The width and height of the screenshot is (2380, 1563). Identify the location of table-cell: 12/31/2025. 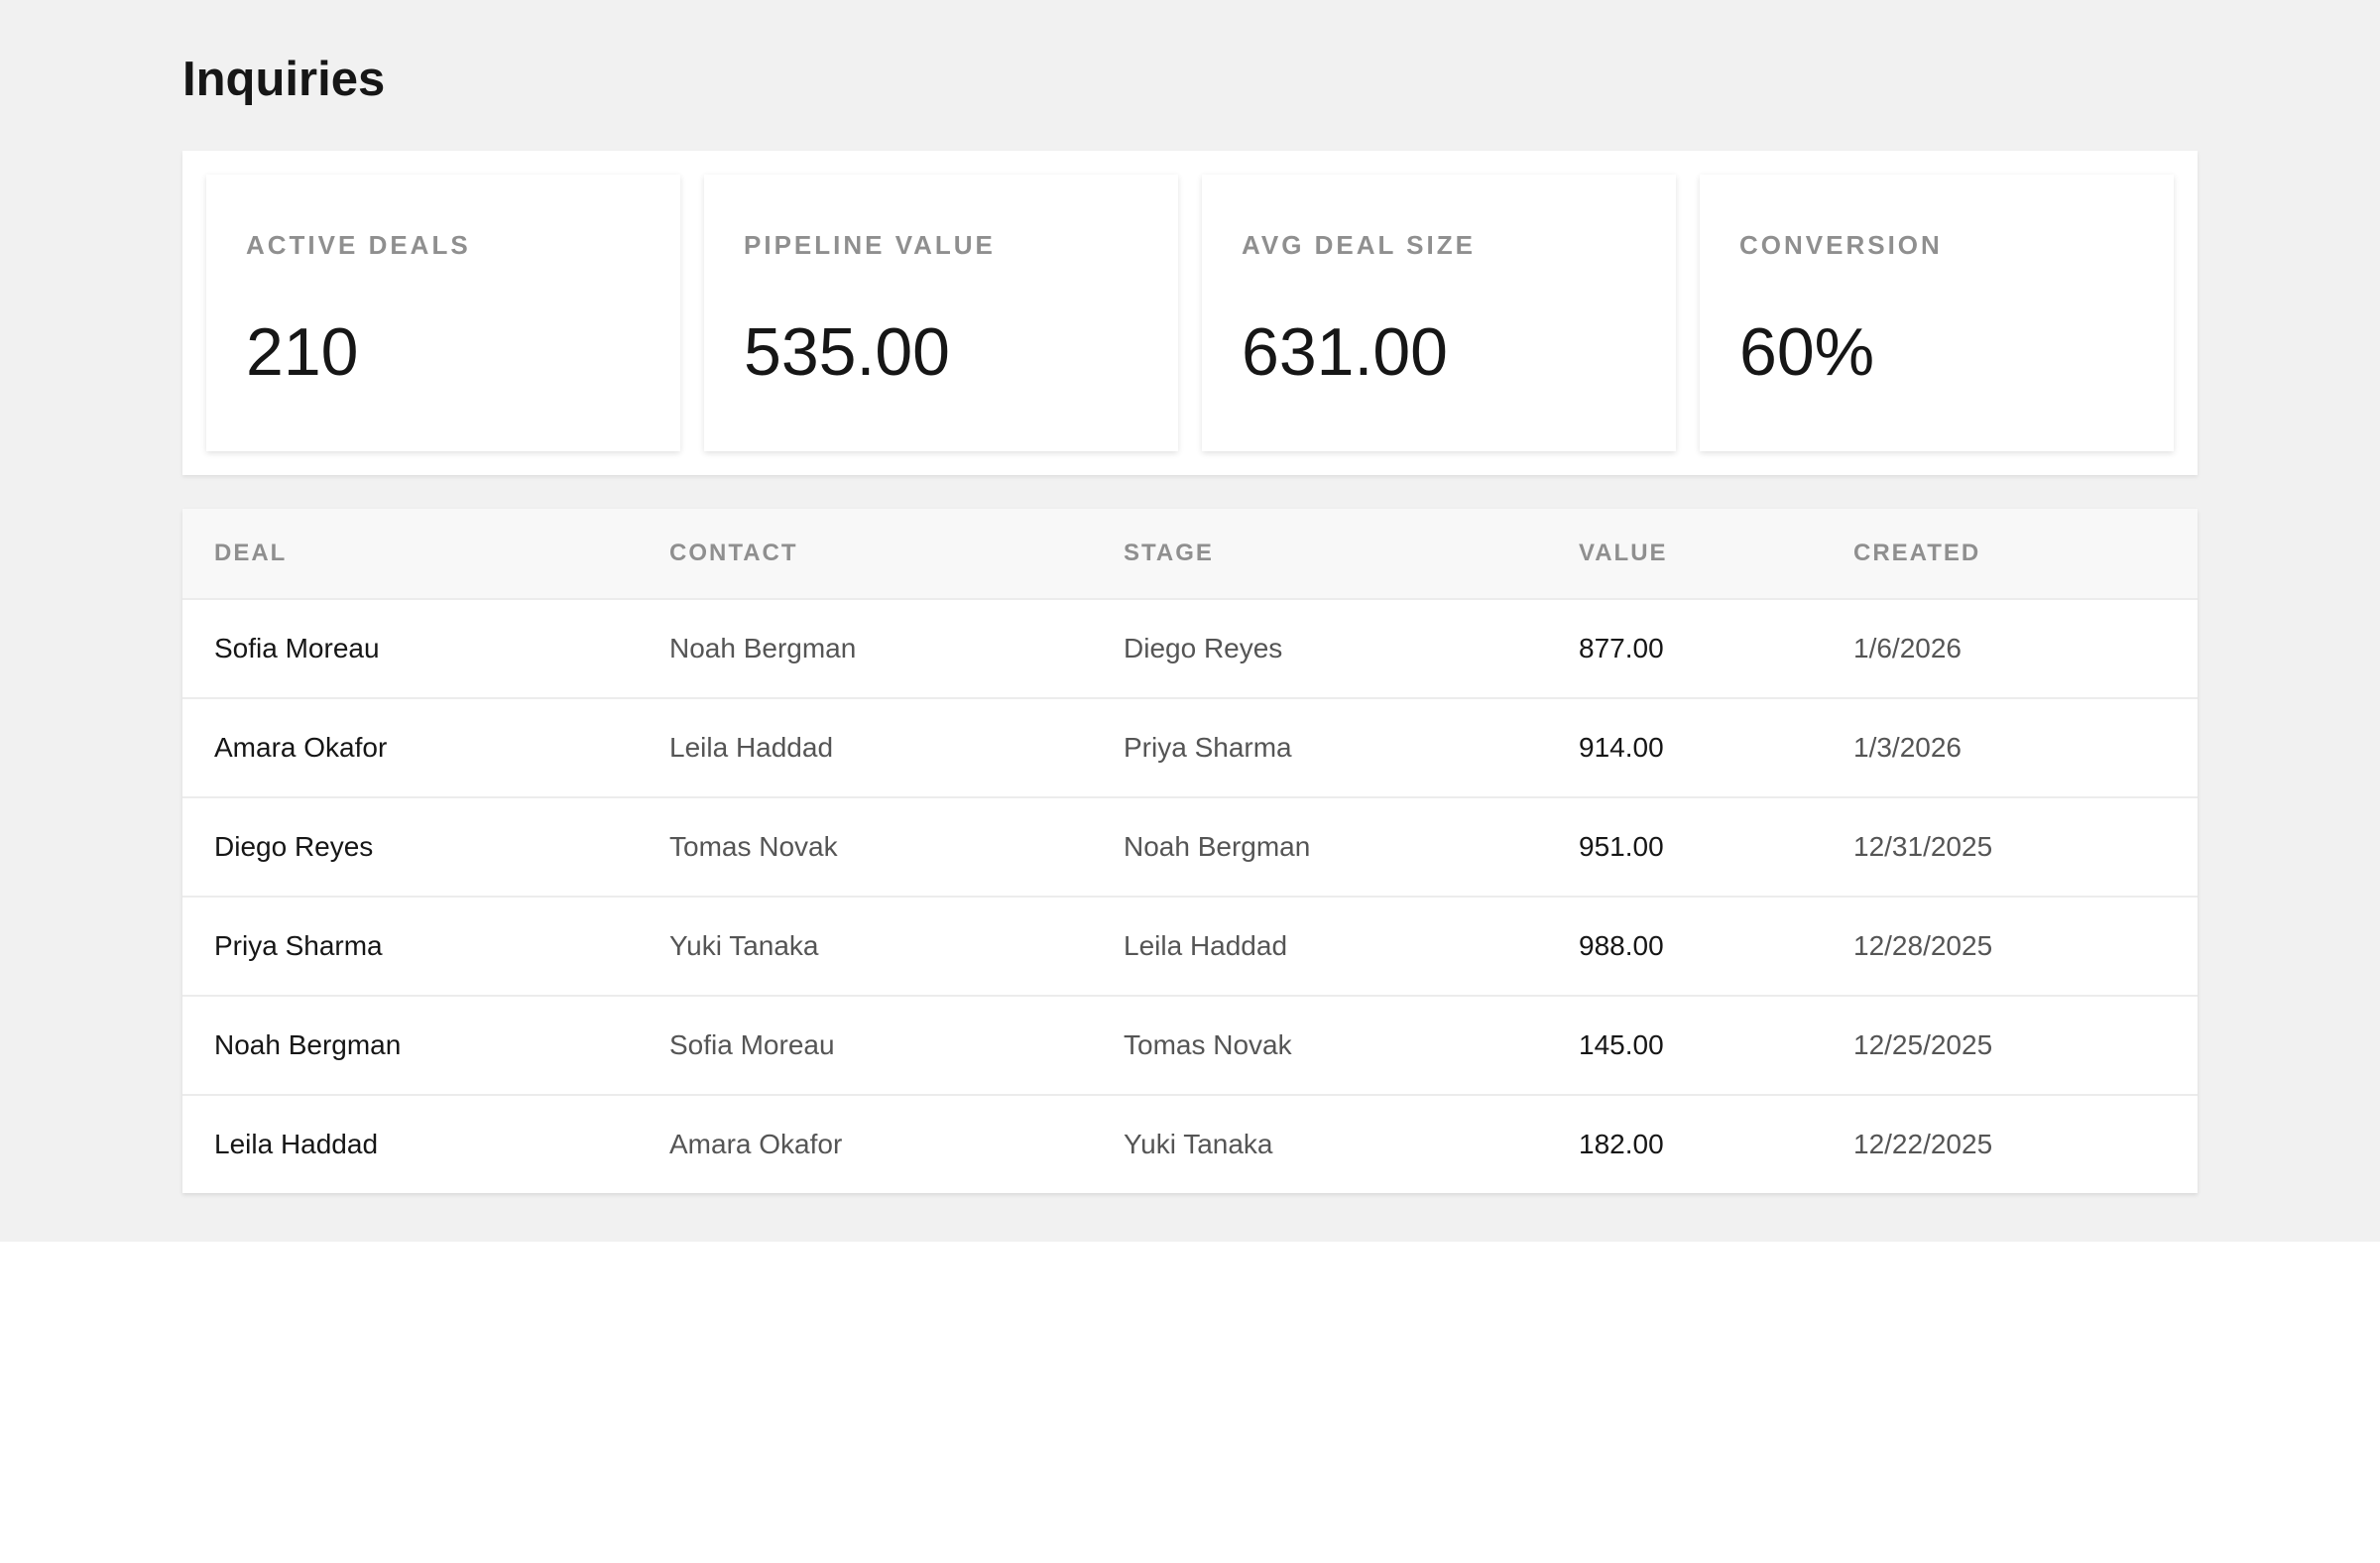
(1923, 847).